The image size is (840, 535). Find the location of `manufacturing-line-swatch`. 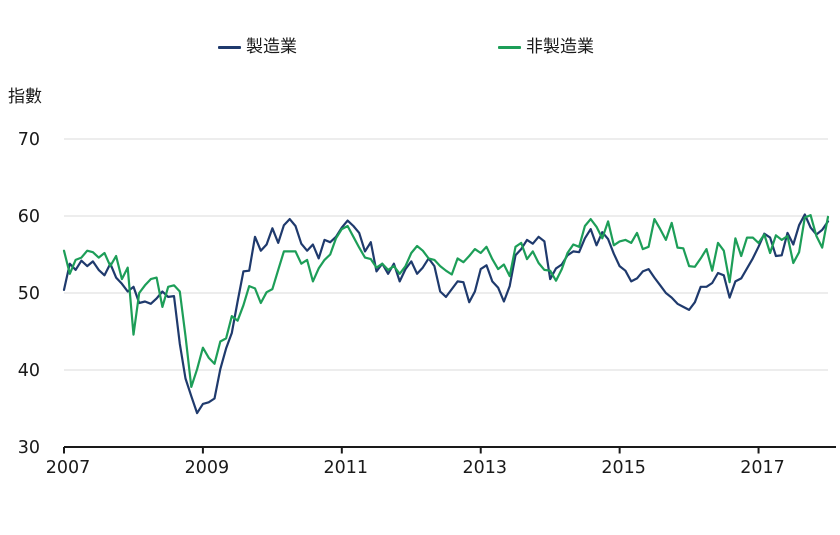

manufacturing-line-swatch is located at coordinates (229, 47).